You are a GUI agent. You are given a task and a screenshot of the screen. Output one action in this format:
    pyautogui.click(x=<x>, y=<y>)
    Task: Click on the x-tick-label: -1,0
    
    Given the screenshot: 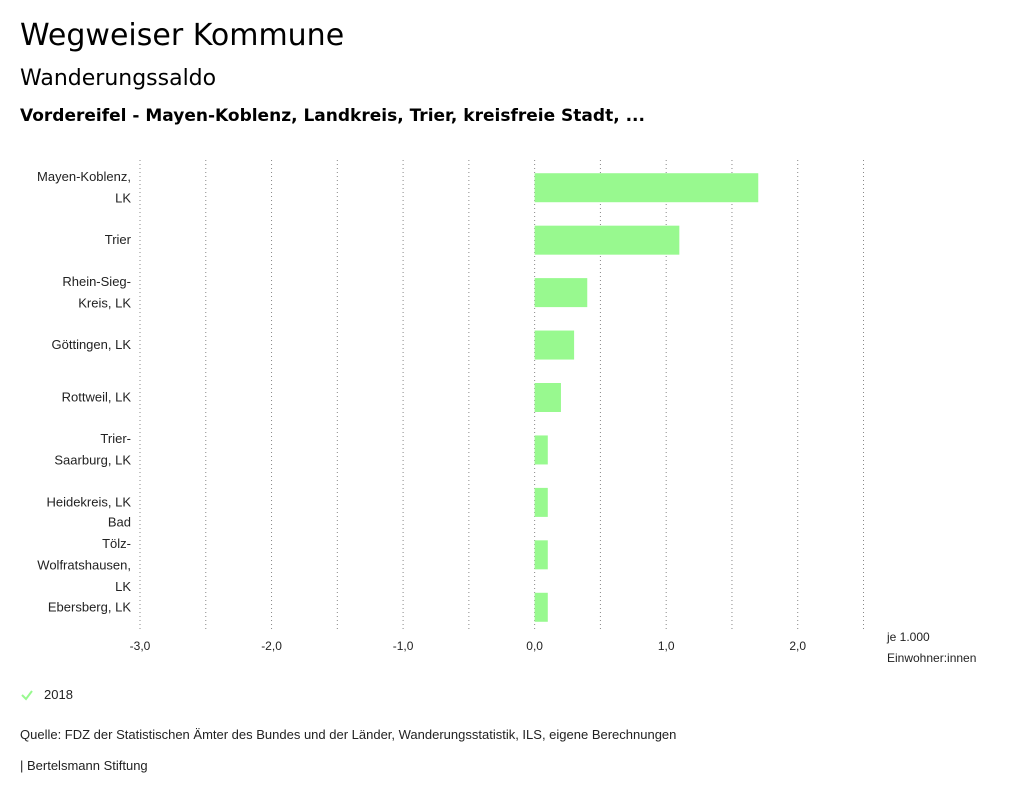 What is the action you would take?
    pyautogui.click(x=403, y=646)
    